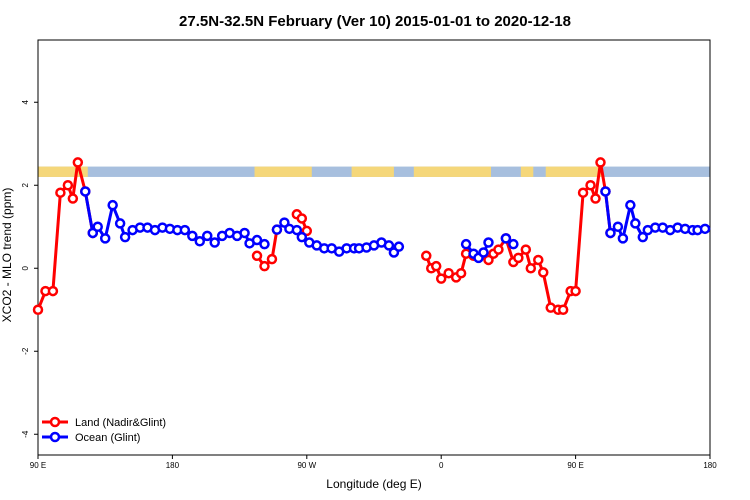 The width and height of the screenshot is (750, 500). I want to click on y-tick-label: 4, so click(25, 101).